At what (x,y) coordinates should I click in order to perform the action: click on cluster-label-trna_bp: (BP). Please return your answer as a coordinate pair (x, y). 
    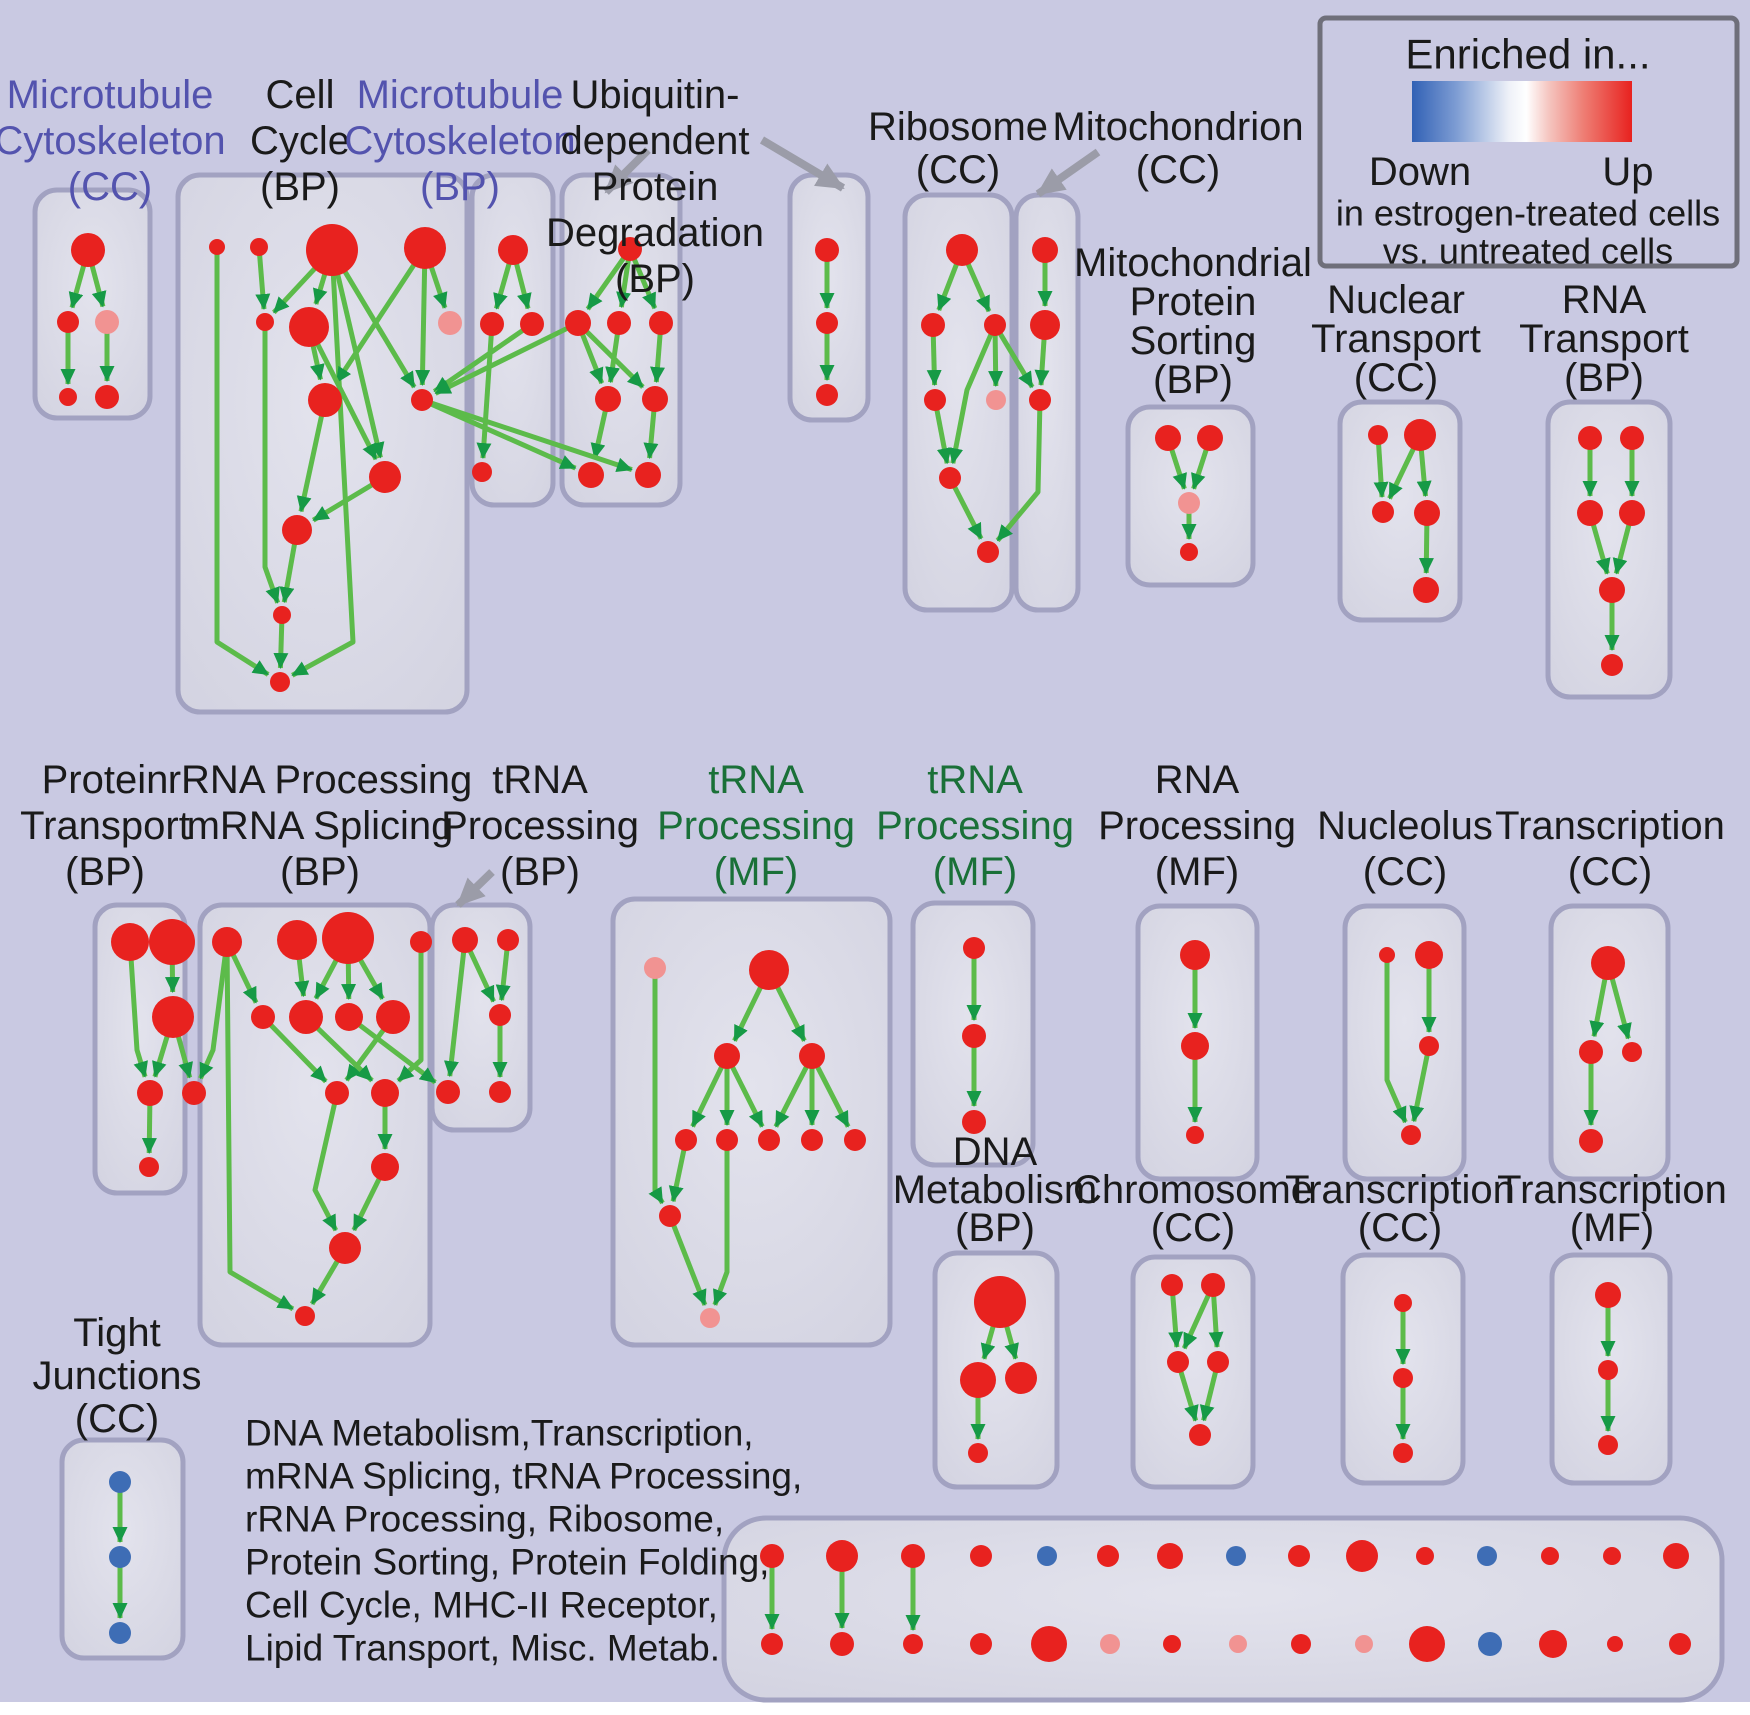
    Looking at the image, I should click on (540, 872).